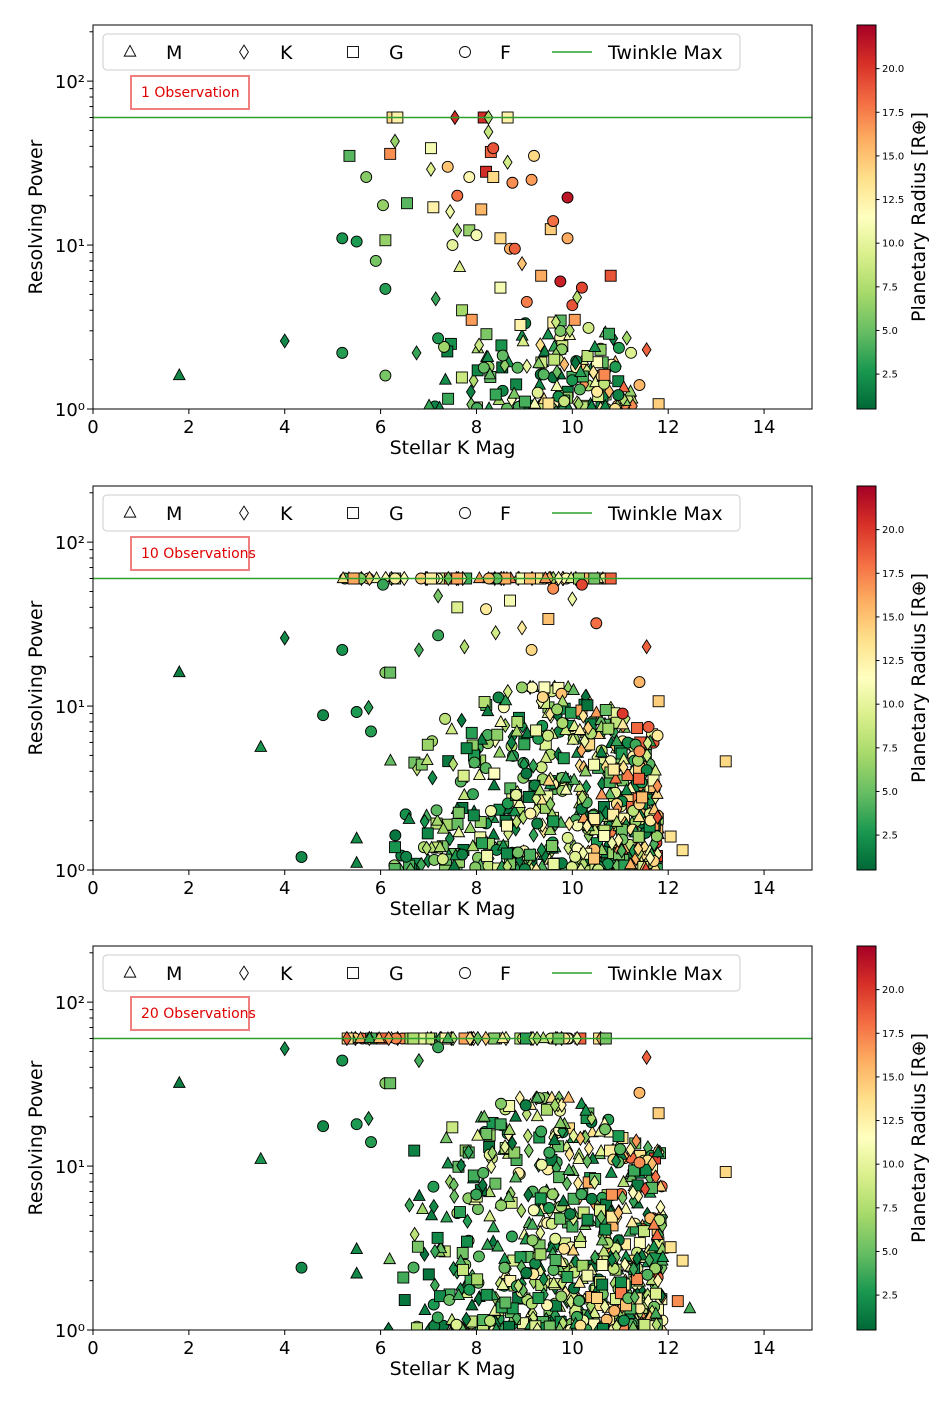  What do you see at coordinates (465, 513) in the screenshot?
I see `legend-circle-swatch` at bounding box center [465, 513].